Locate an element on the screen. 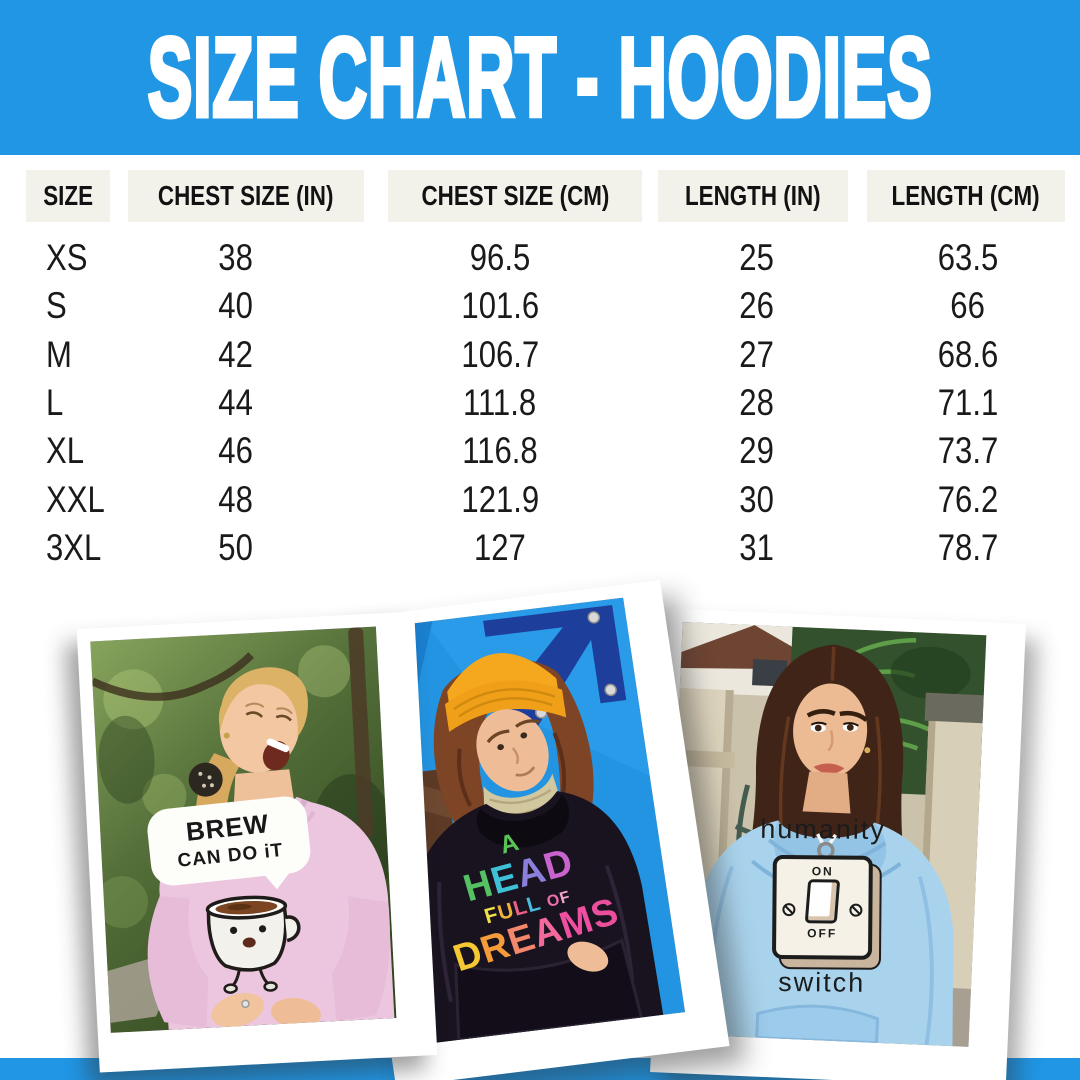 This screenshot has width=1080, height=1080. table-cell-value: 29 is located at coordinates (757, 451).